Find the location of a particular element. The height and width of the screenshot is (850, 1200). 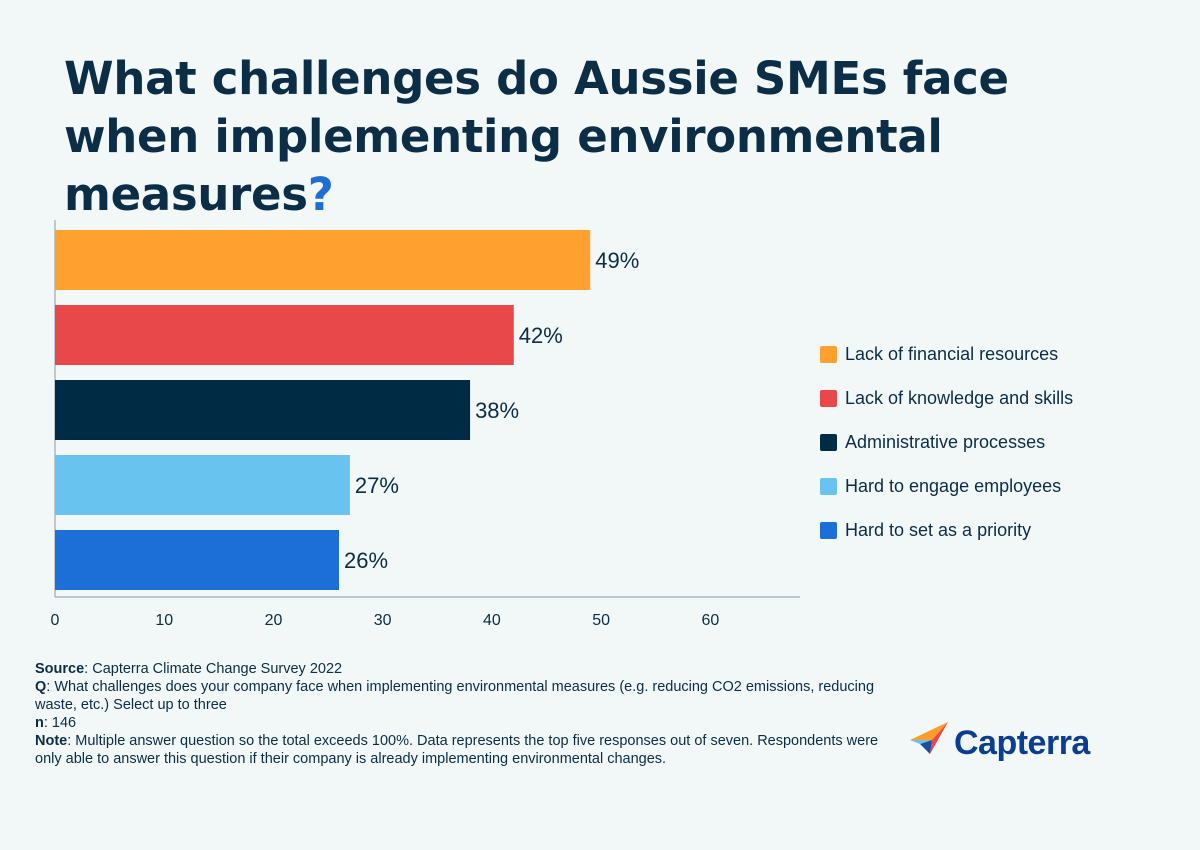

legend-label-1: Lack of financial resources is located at coordinates (952, 353).